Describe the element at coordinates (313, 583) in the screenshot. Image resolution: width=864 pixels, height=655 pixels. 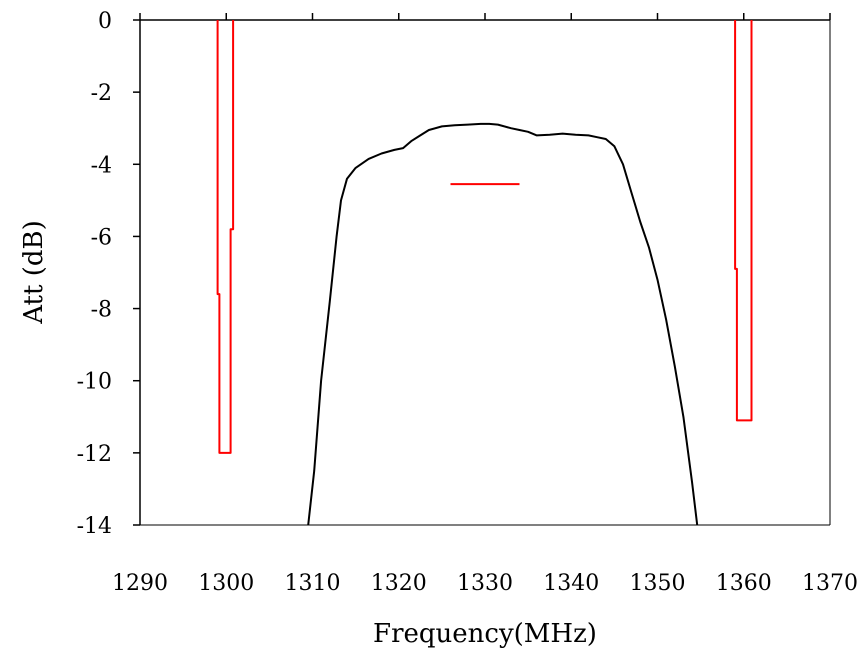
I see `x-tick-label: 1310` at that location.